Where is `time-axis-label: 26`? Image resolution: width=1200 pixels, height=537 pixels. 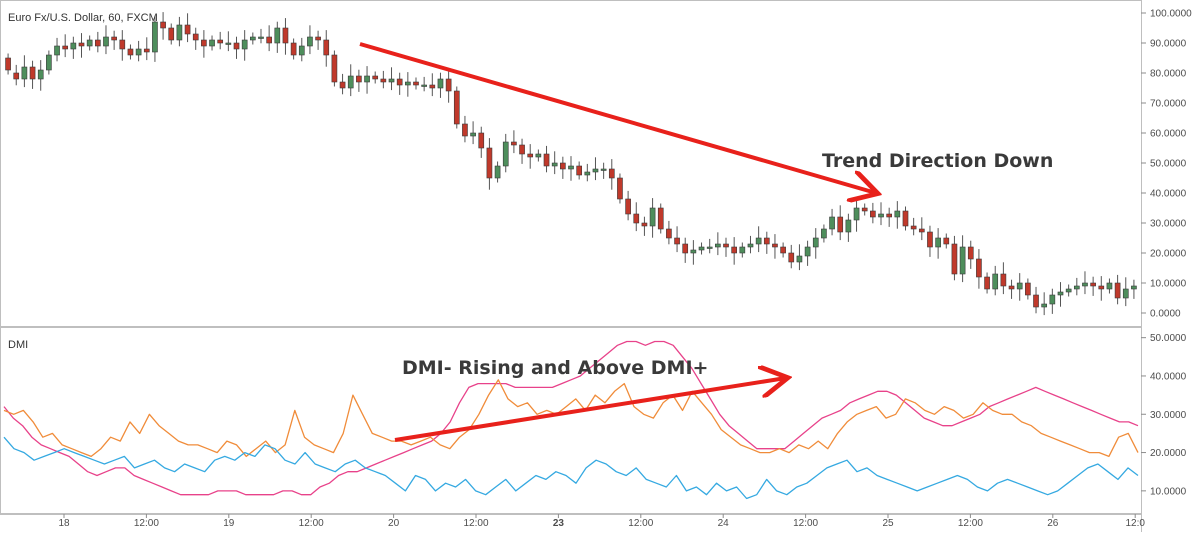
time-axis-label: 26 is located at coordinates (1053, 523).